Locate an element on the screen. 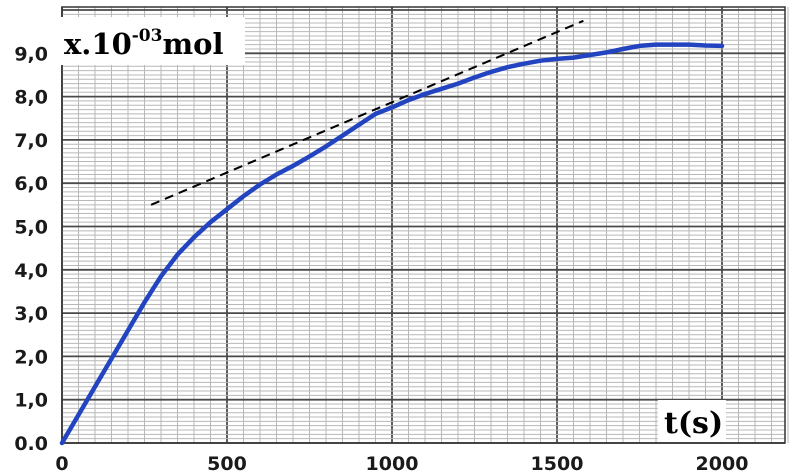  y-tick-label: 9,0 is located at coordinates (31, 54).